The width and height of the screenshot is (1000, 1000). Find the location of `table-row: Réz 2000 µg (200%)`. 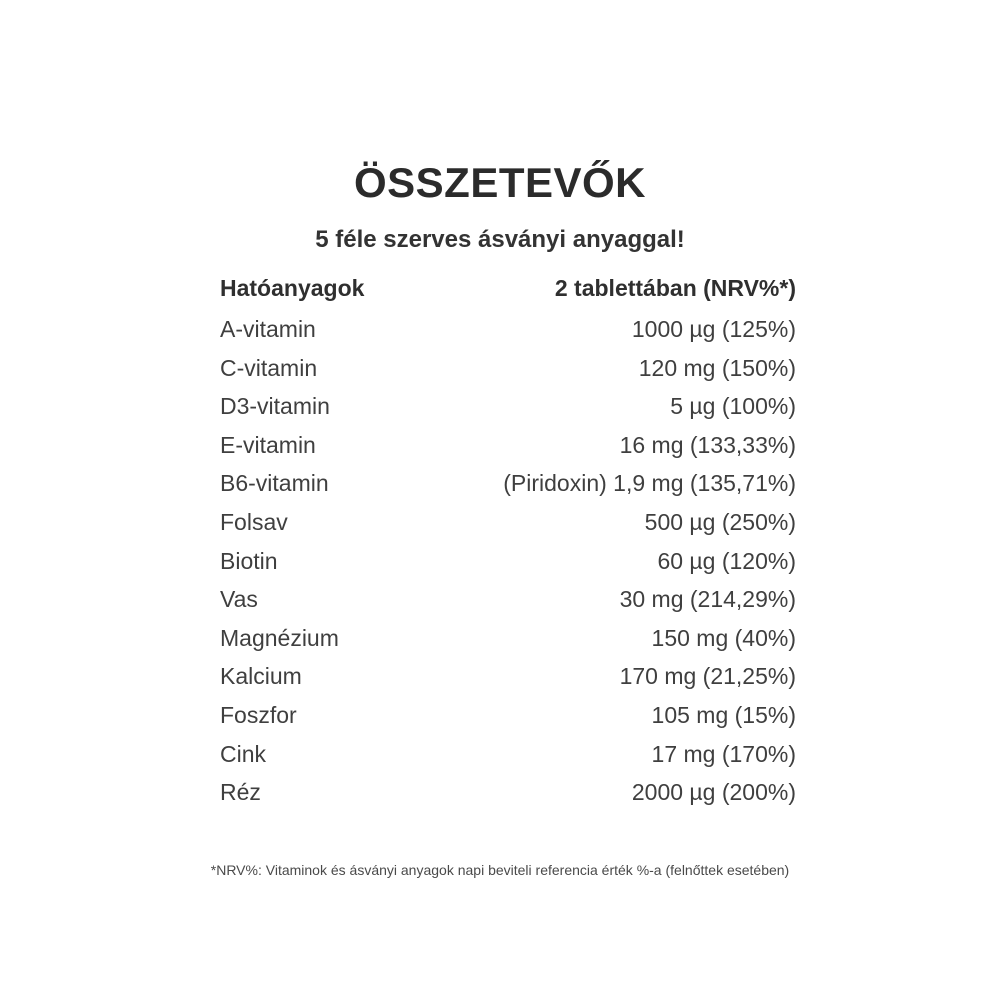

table-row: Réz 2000 µg (200%) is located at coordinates (508, 798).